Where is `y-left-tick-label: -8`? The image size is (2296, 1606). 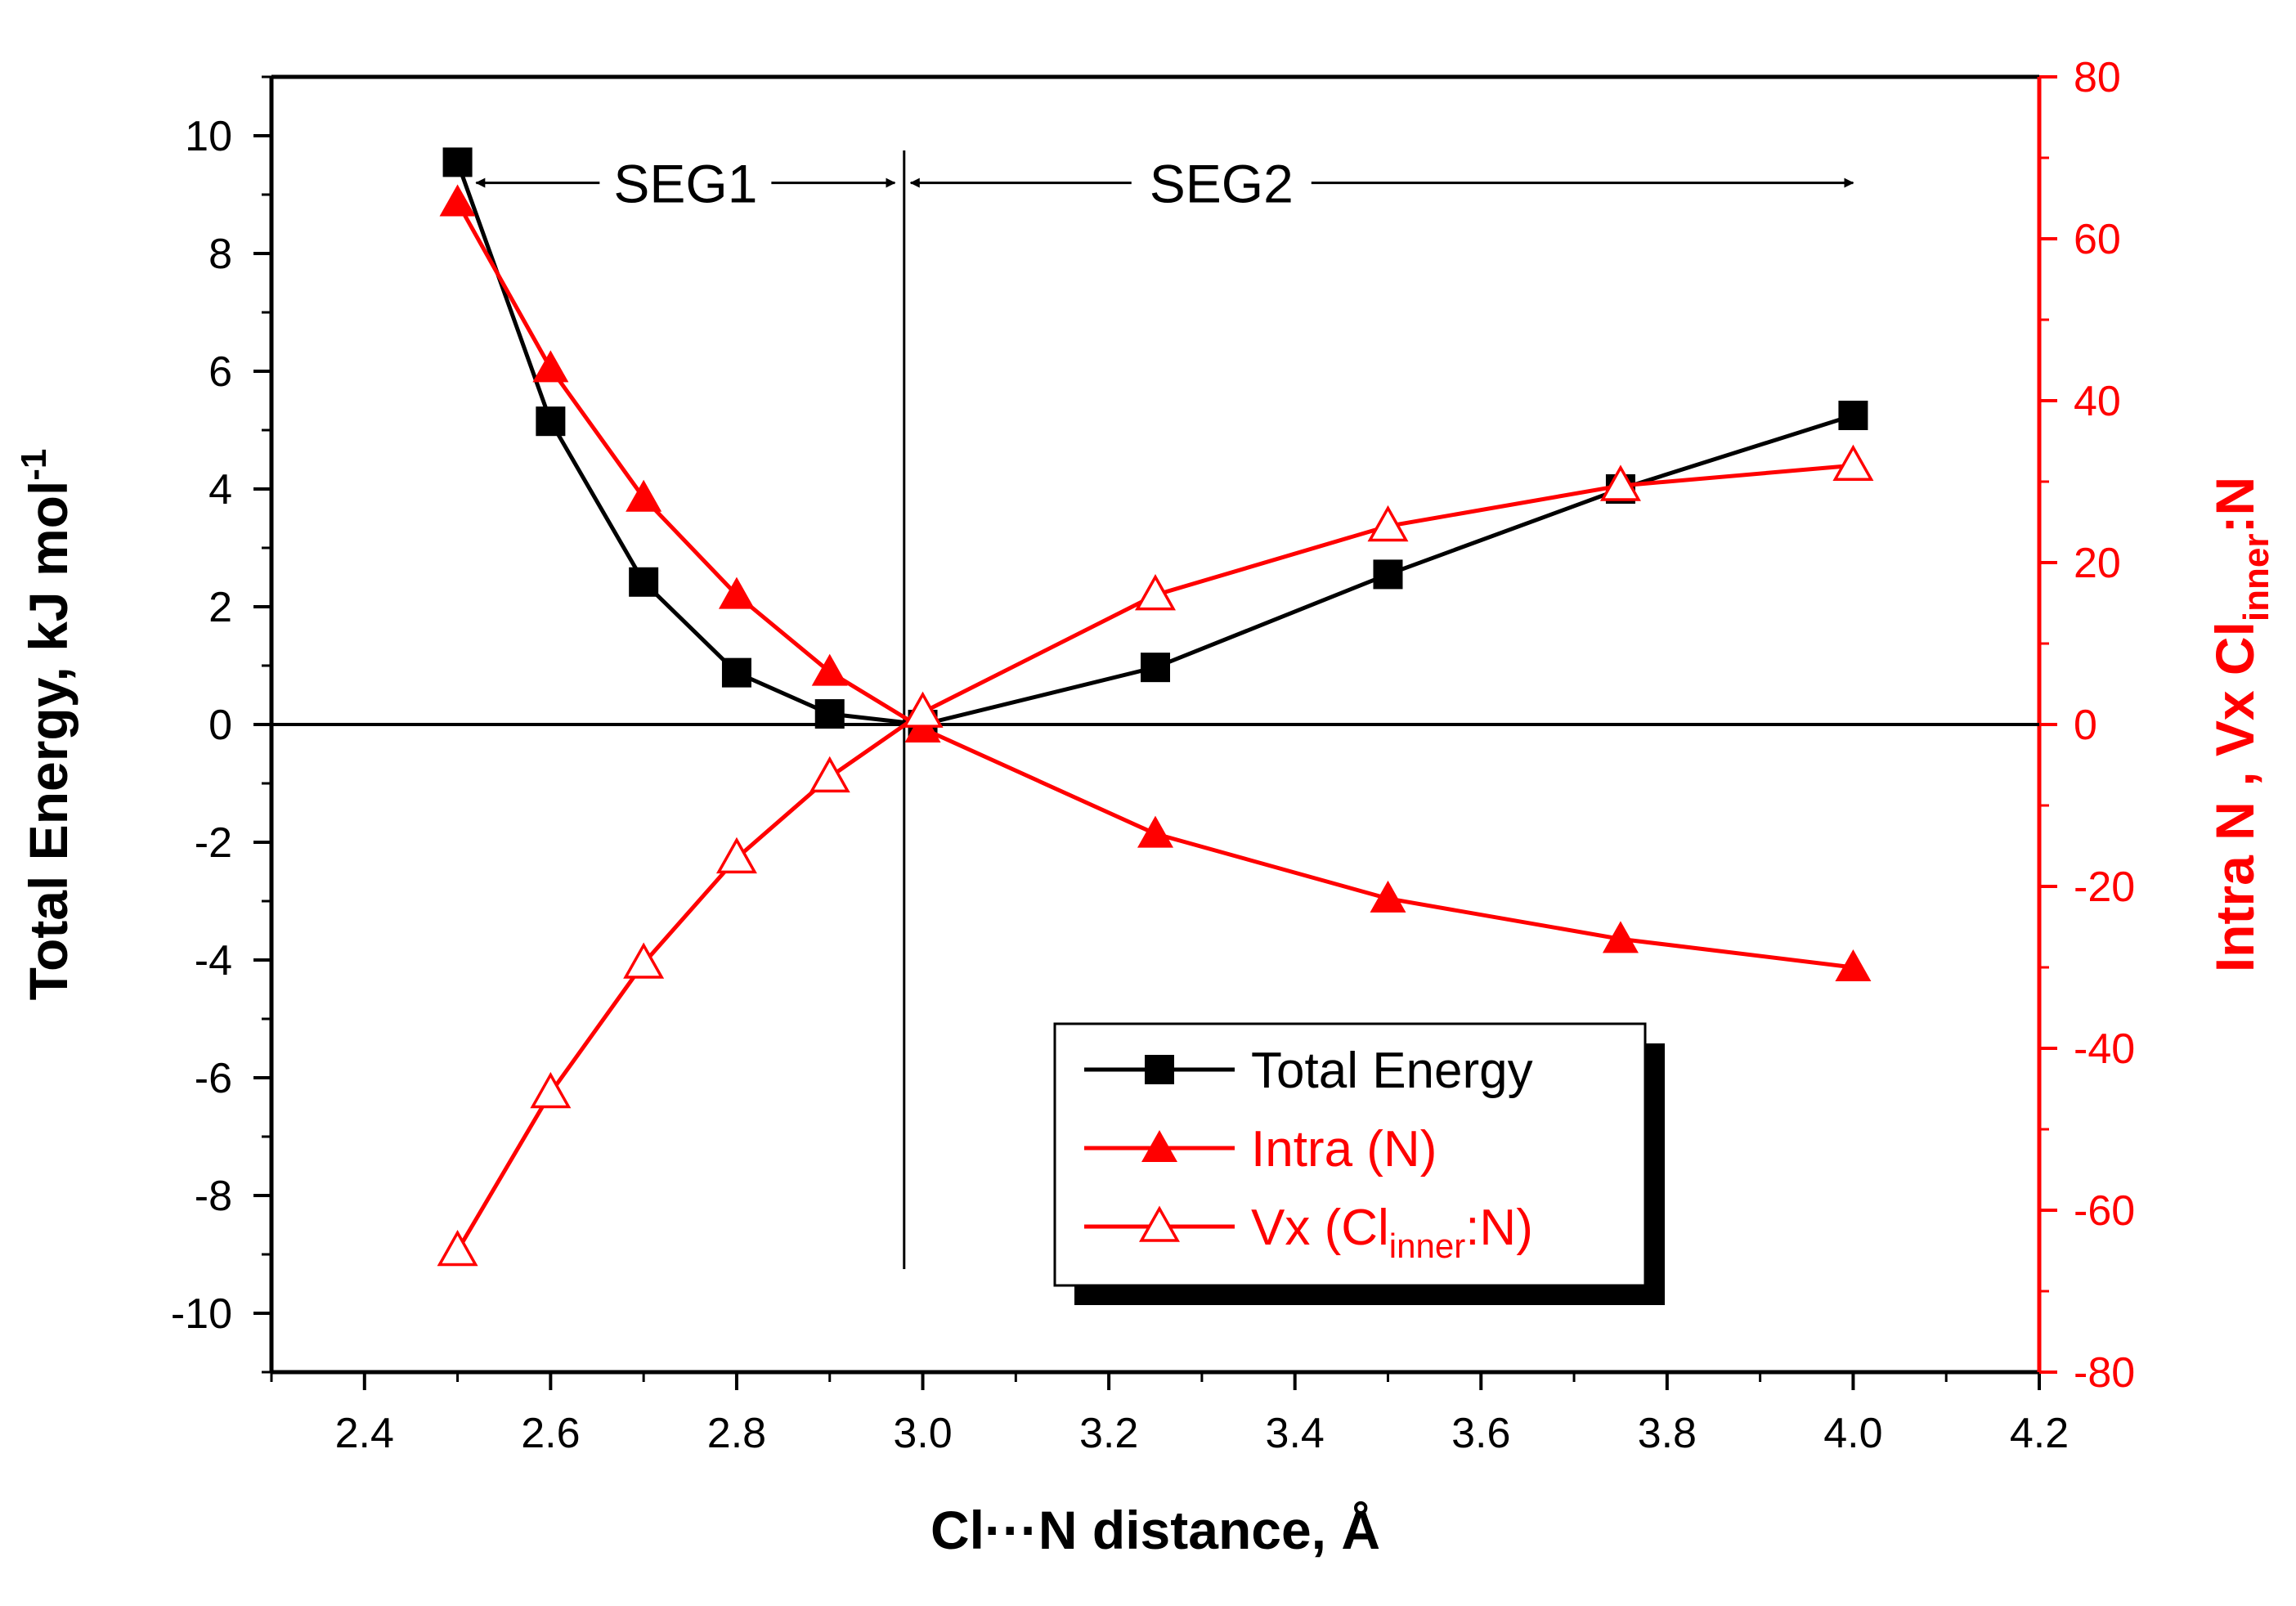 y-left-tick-label: -8 is located at coordinates (214, 1196).